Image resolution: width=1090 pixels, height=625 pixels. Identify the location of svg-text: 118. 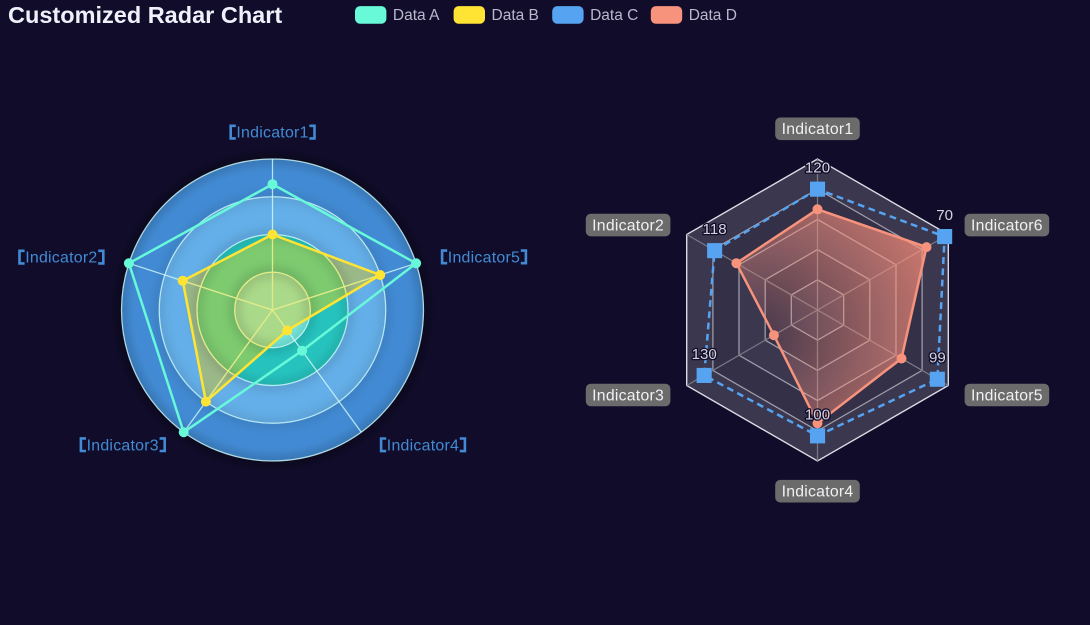
(715, 229).